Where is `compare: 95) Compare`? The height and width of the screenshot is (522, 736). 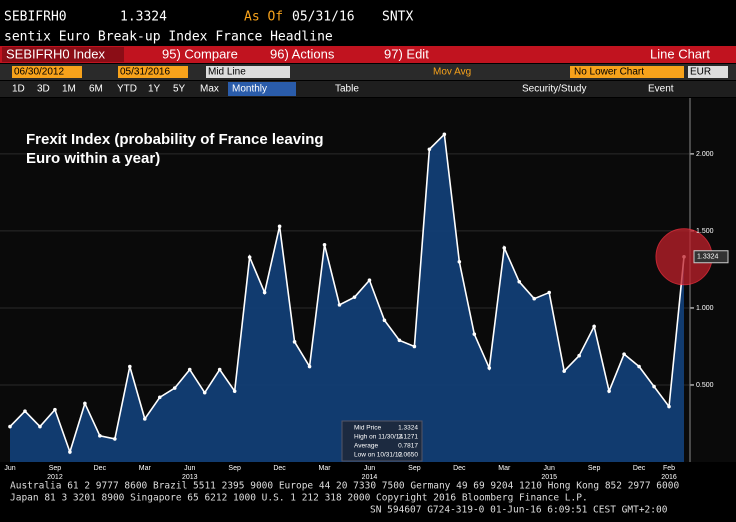
compare: 95) Compare is located at coordinates (200, 53).